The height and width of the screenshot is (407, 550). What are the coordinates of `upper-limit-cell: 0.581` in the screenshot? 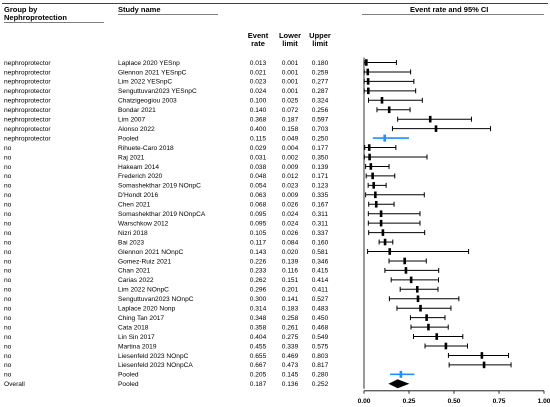 It's located at (320, 252).